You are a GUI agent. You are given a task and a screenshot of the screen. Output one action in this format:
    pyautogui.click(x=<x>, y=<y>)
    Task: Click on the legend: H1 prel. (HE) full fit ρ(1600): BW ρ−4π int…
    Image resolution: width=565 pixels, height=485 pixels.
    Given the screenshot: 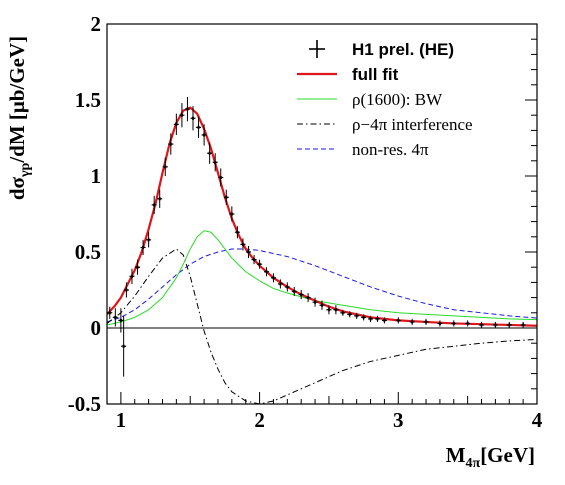 What is the action you would take?
    pyautogui.click(x=385, y=99)
    